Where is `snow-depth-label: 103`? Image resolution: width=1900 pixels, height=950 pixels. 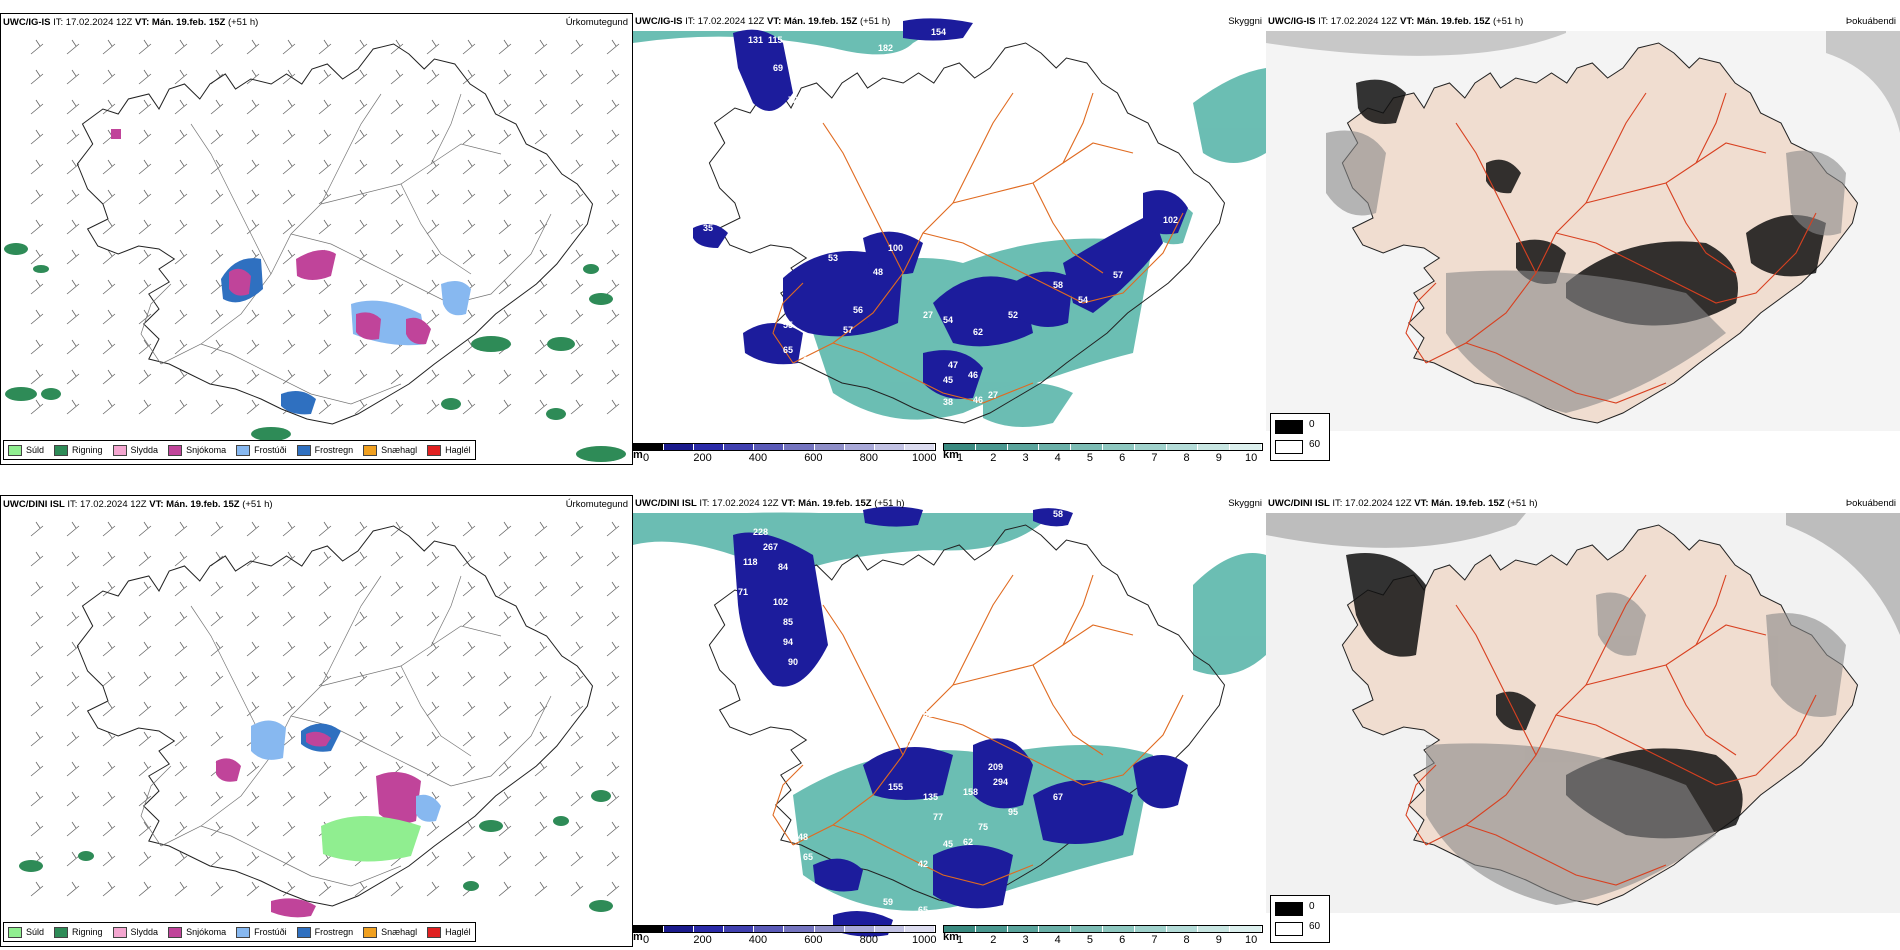
snow-depth-label: 103 is located at coordinates (810, 360).